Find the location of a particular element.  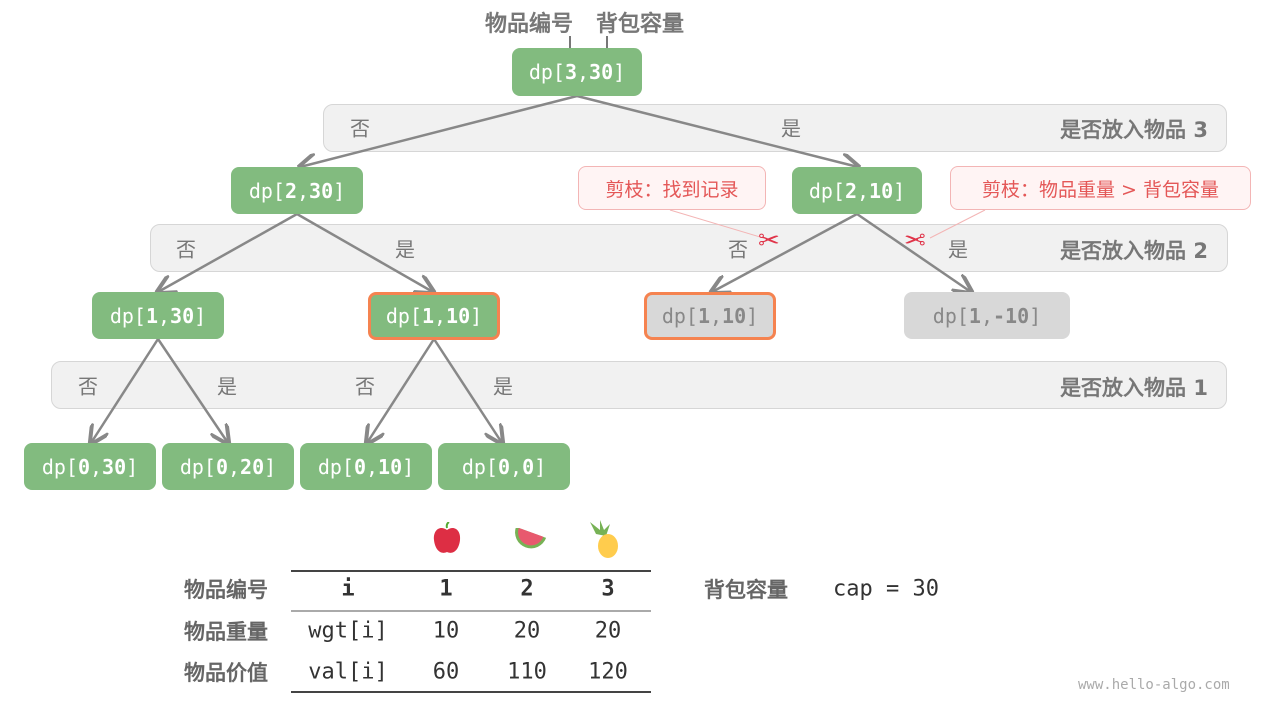

header-cell: 2 is located at coordinates (527, 589).